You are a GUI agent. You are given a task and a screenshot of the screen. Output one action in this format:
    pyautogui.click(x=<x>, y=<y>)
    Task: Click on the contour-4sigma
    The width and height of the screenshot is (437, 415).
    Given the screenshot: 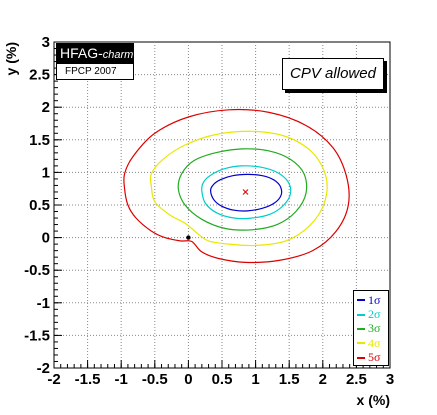 What is the action you would take?
    pyautogui.click(x=238, y=188)
    